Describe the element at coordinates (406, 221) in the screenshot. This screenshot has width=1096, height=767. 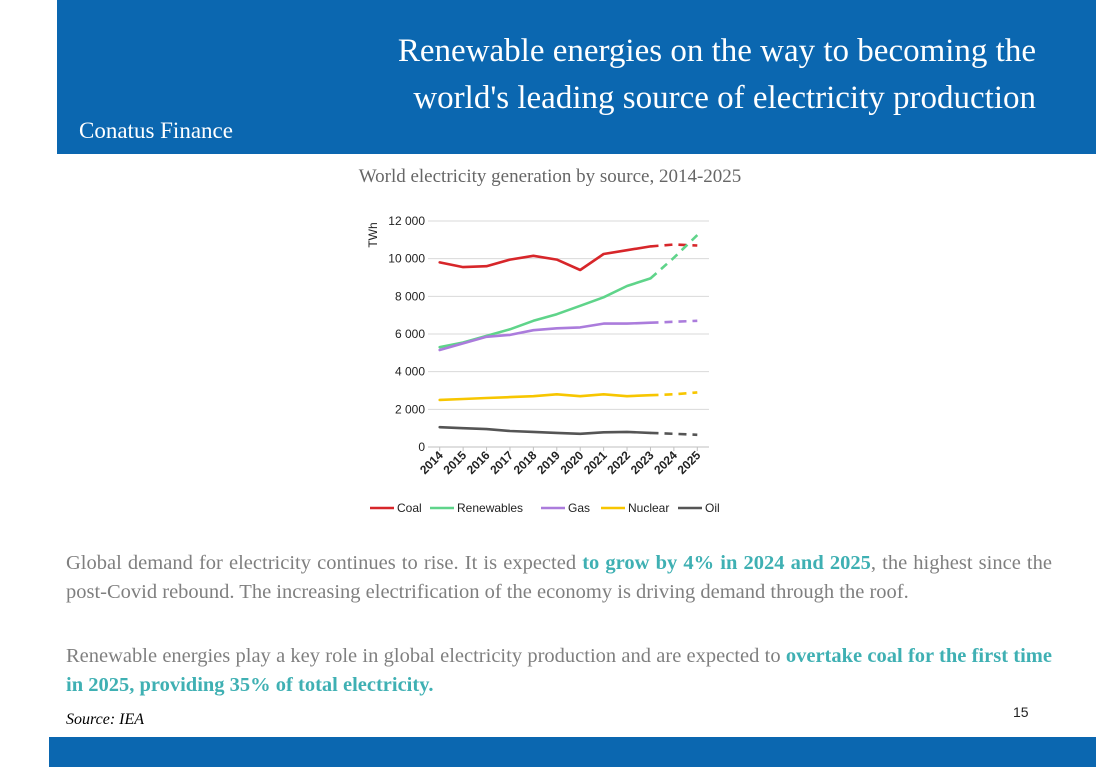
I see `y-tick-label: 12 000` at that location.